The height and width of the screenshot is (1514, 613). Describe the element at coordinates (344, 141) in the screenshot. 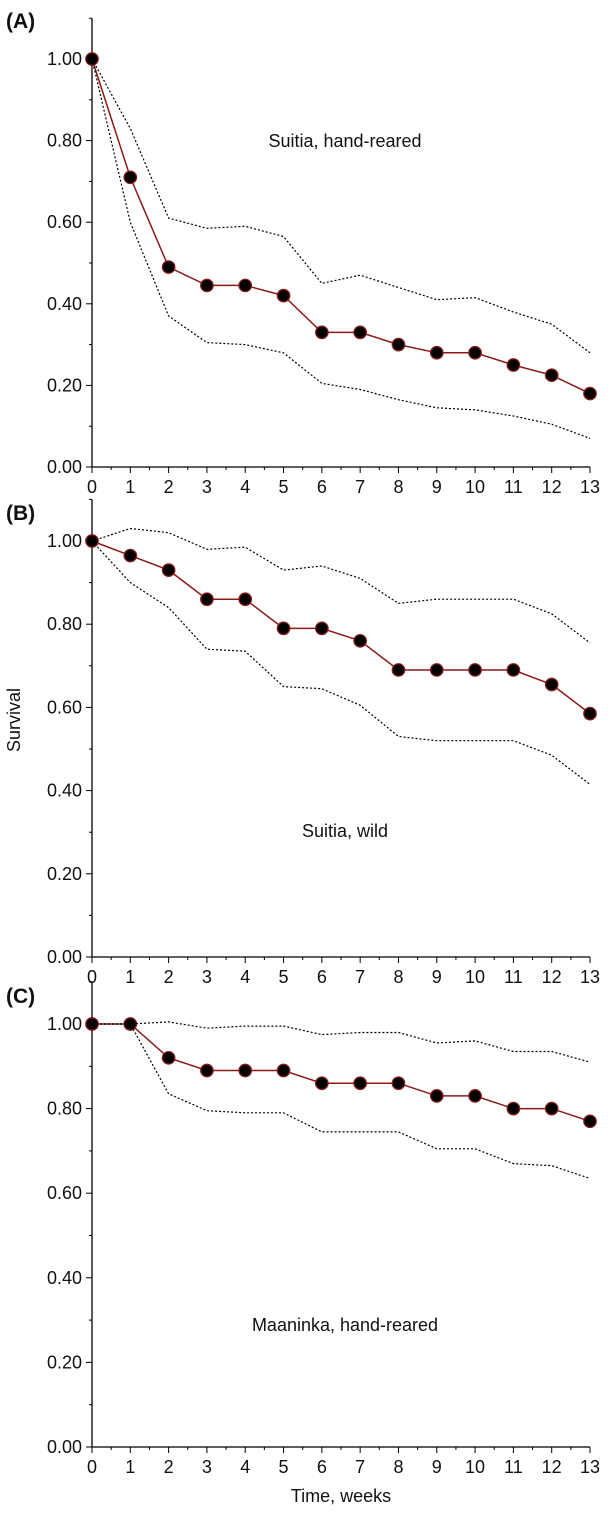

I see `panel-annotation: Suitia, hand-reared` at that location.